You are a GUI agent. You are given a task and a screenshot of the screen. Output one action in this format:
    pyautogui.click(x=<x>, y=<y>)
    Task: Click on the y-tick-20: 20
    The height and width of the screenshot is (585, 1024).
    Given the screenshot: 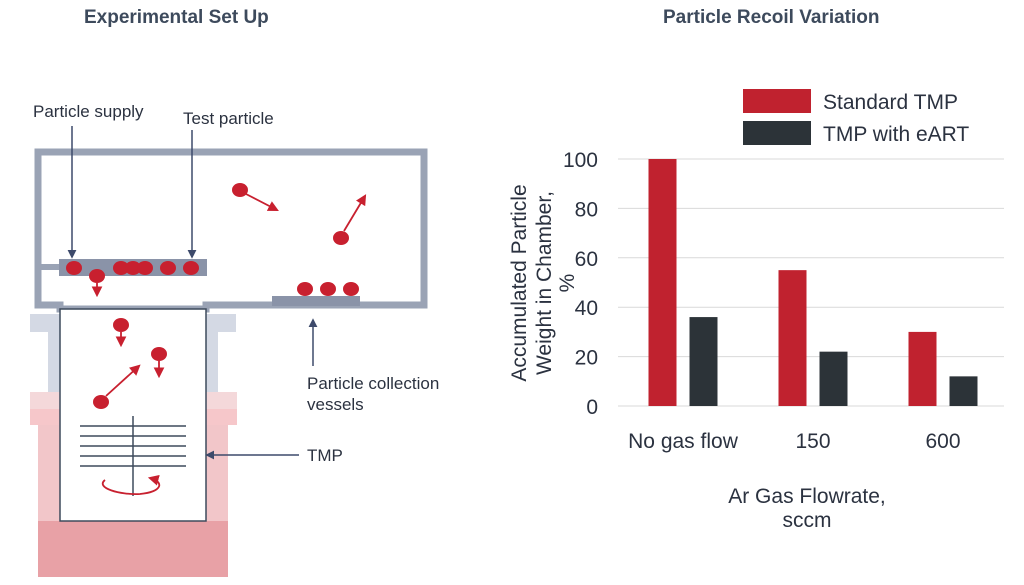 What is the action you would take?
    pyautogui.click(x=586, y=358)
    